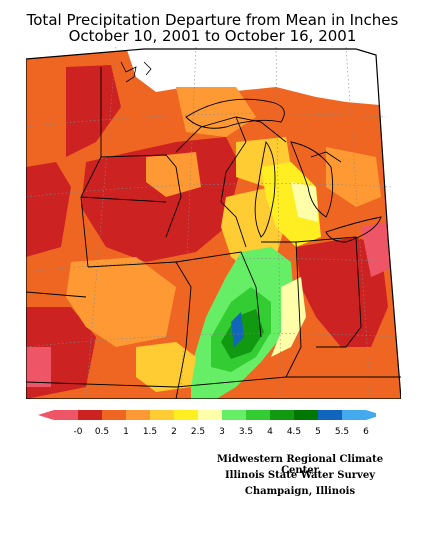 The height and width of the screenshot is (550, 425). What do you see at coordinates (93, 111) in the screenshot?
I see `precip-zone-red-nw` at bounding box center [93, 111].